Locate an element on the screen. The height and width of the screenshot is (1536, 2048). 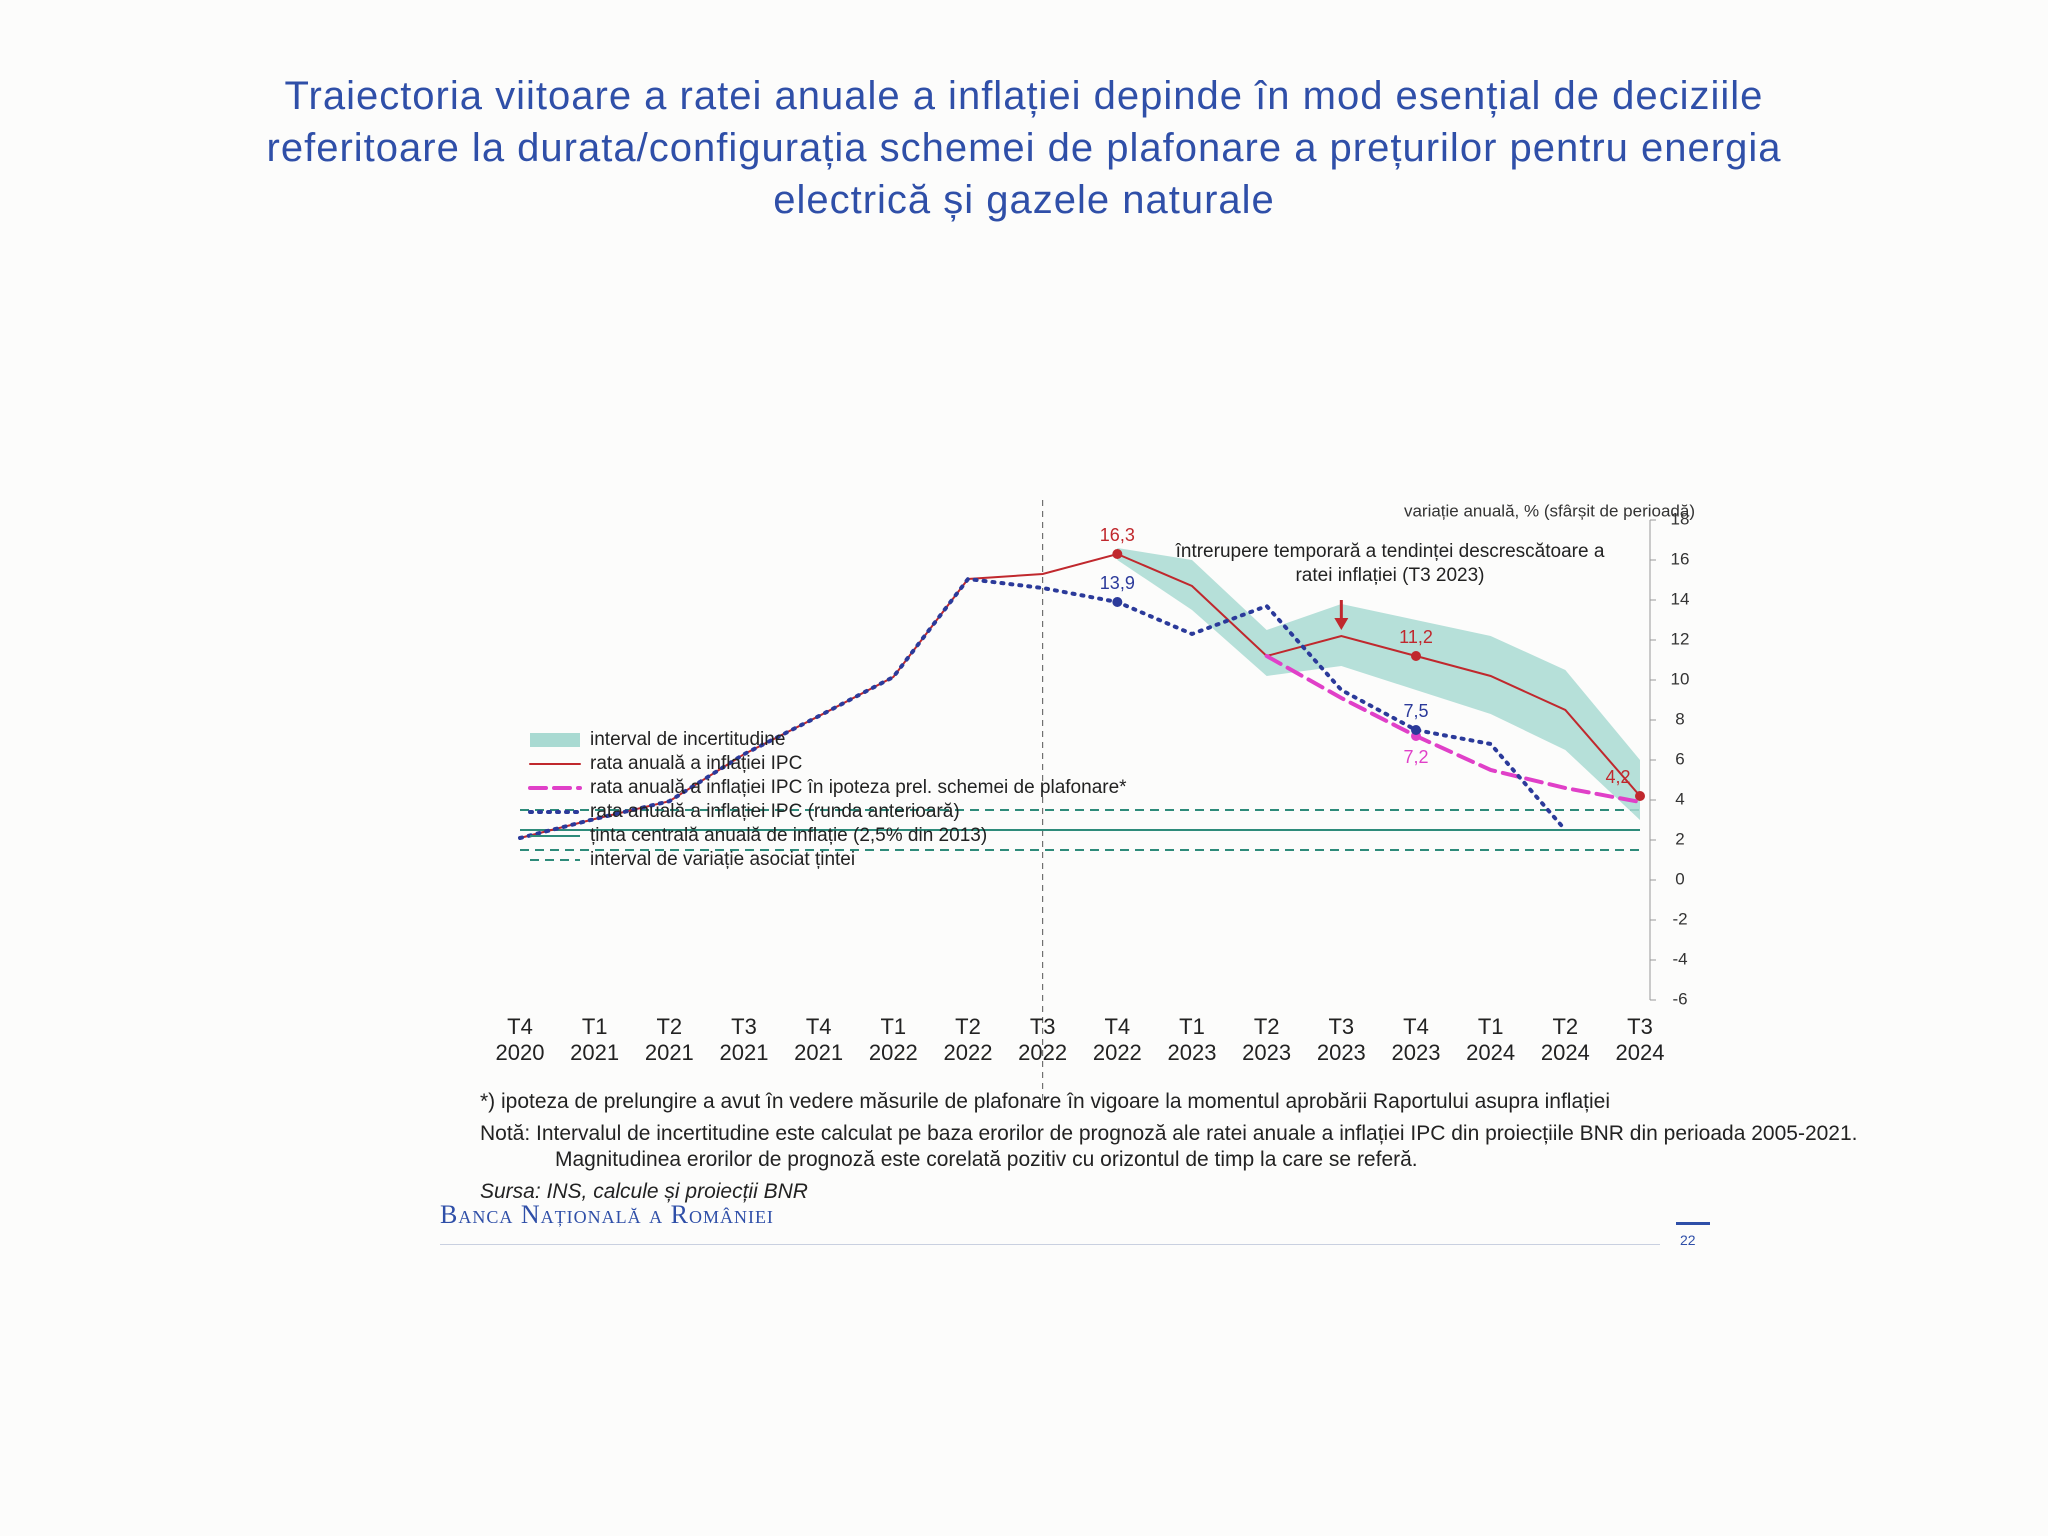
x-tick-label: T2 2023 is located at coordinates (1267, 1039).